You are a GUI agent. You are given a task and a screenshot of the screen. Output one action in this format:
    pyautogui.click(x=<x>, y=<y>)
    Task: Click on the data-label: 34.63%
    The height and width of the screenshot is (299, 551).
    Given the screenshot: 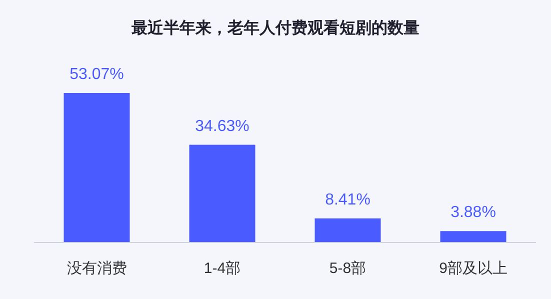 What is the action you would take?
    pyautogui.click(x=222, y=126)
    